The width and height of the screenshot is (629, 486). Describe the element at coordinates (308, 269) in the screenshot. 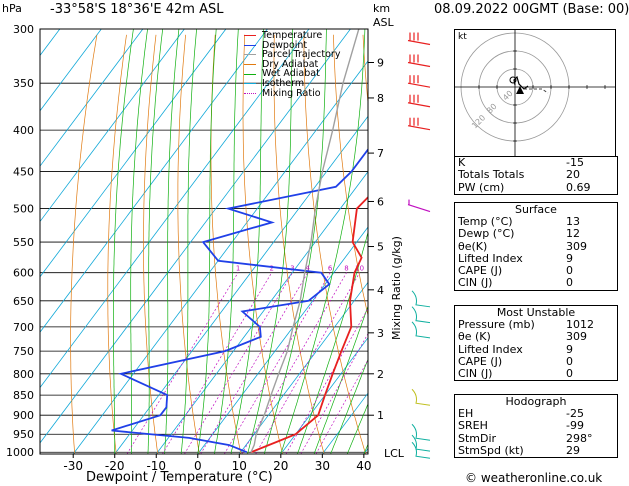

I see `mixing-ratio-label: 4` at that location.